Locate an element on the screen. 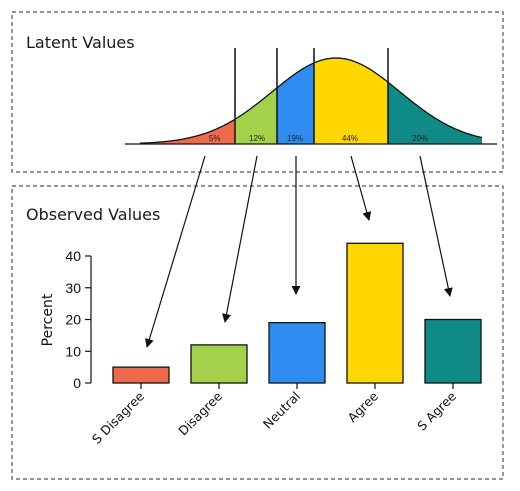 This screenshot has width=520, height=491. latent-distribution: 5% 12% 19% 44% 20% is located at coordinates (311, 96).